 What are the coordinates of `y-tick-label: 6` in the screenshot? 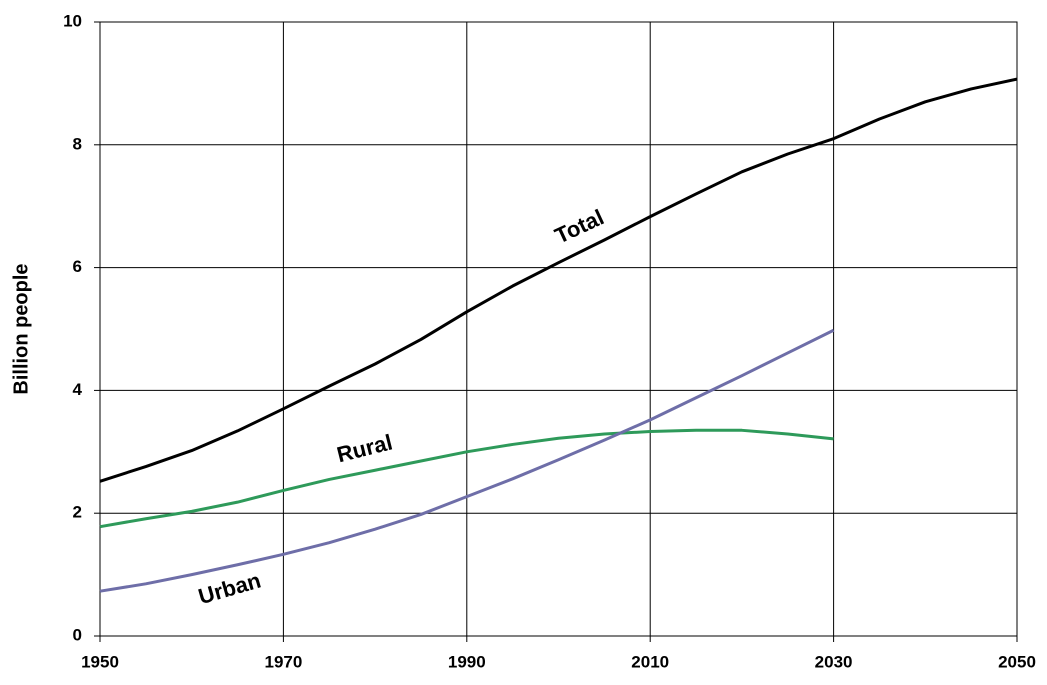 It's located at (77, 266).